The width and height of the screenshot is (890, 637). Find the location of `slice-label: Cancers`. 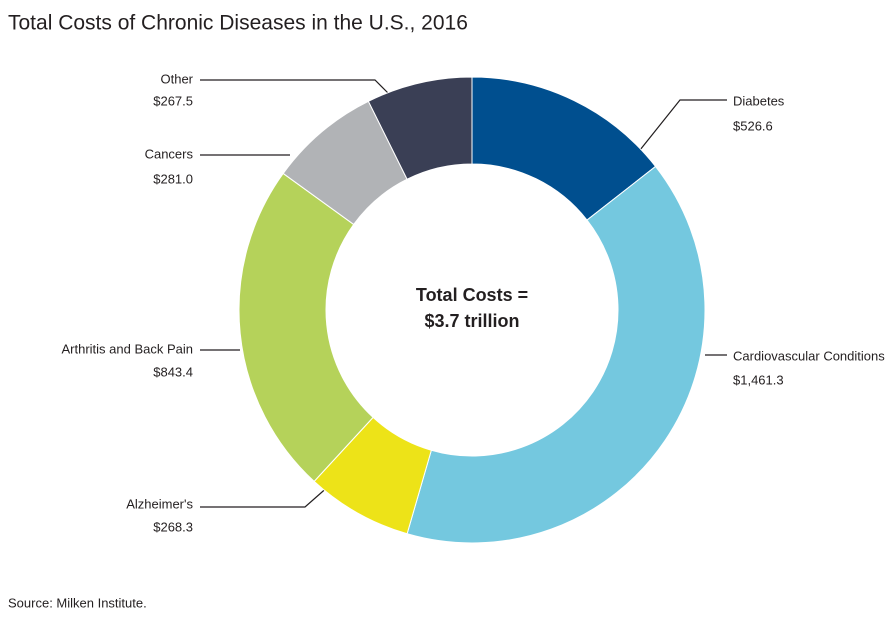

slice-label: Cancers is located at coordinates (169, 153).